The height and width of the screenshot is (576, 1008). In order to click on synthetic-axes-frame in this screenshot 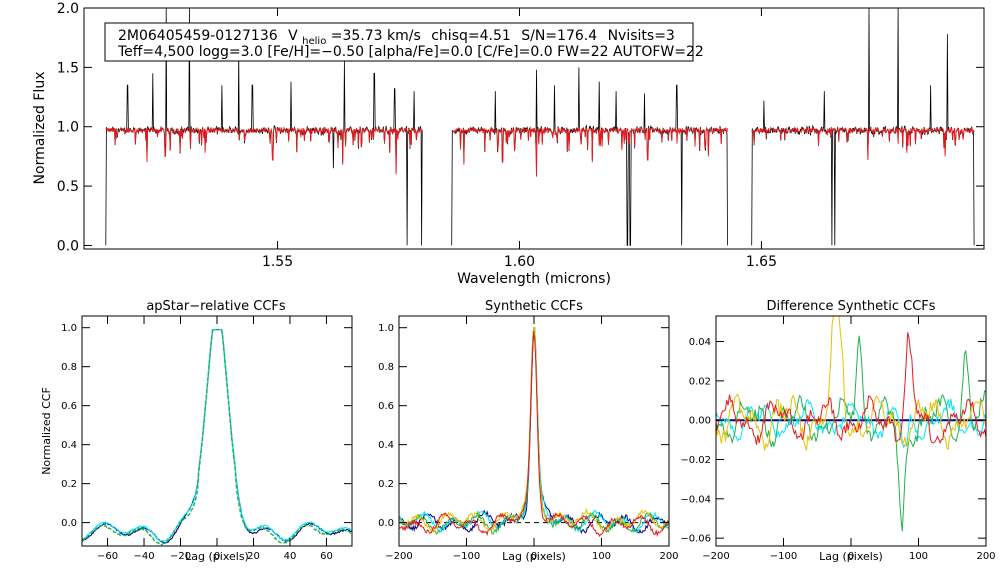, I will do `click(534, 431)`.